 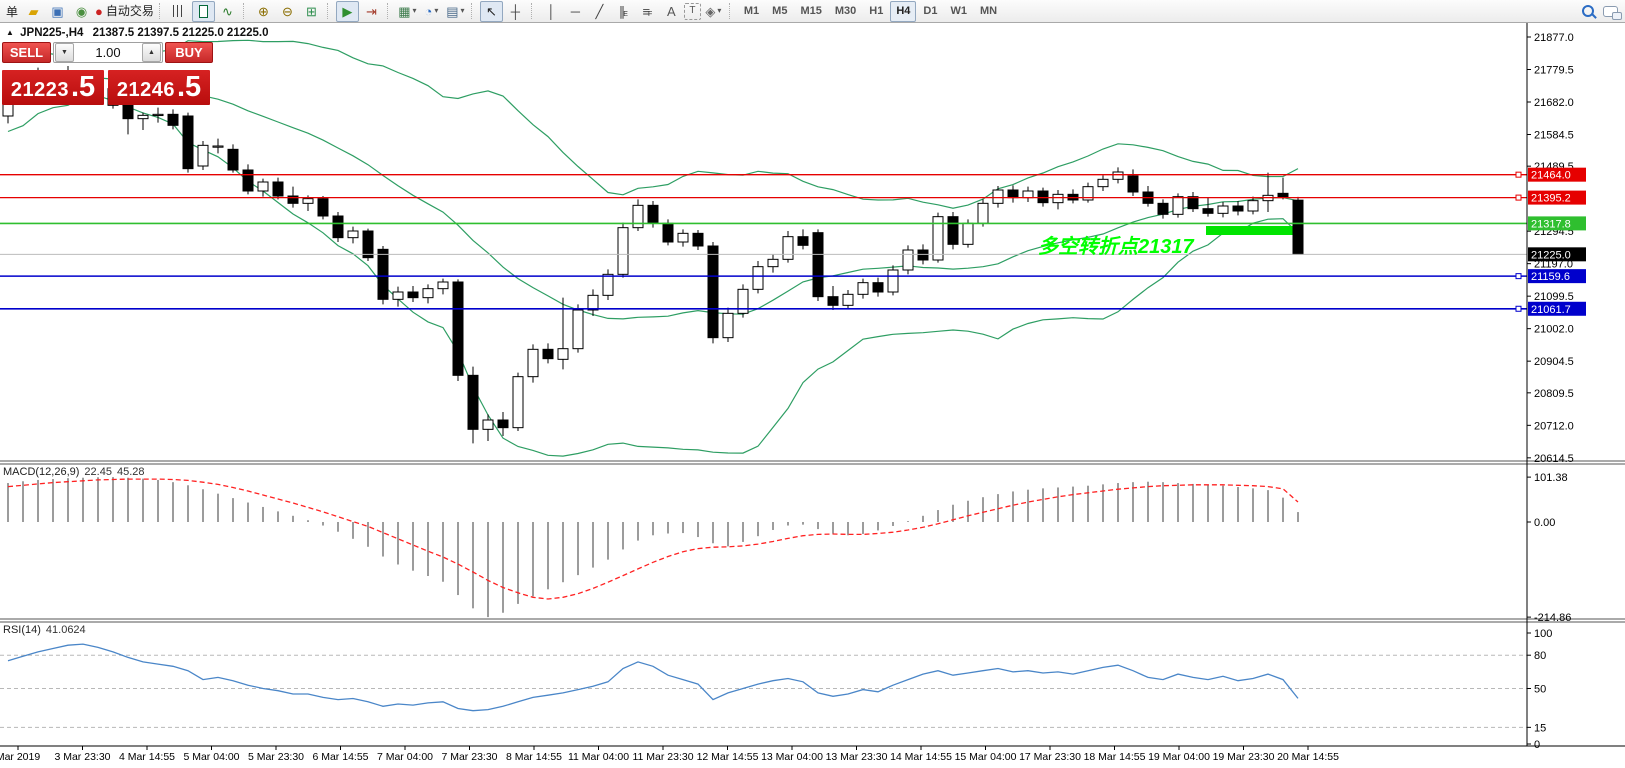 What do you see at coordinates (287, 11) in the screenshot?
I see `zoom-out-icon-button: ⊖` at bounding box center [287, 11].